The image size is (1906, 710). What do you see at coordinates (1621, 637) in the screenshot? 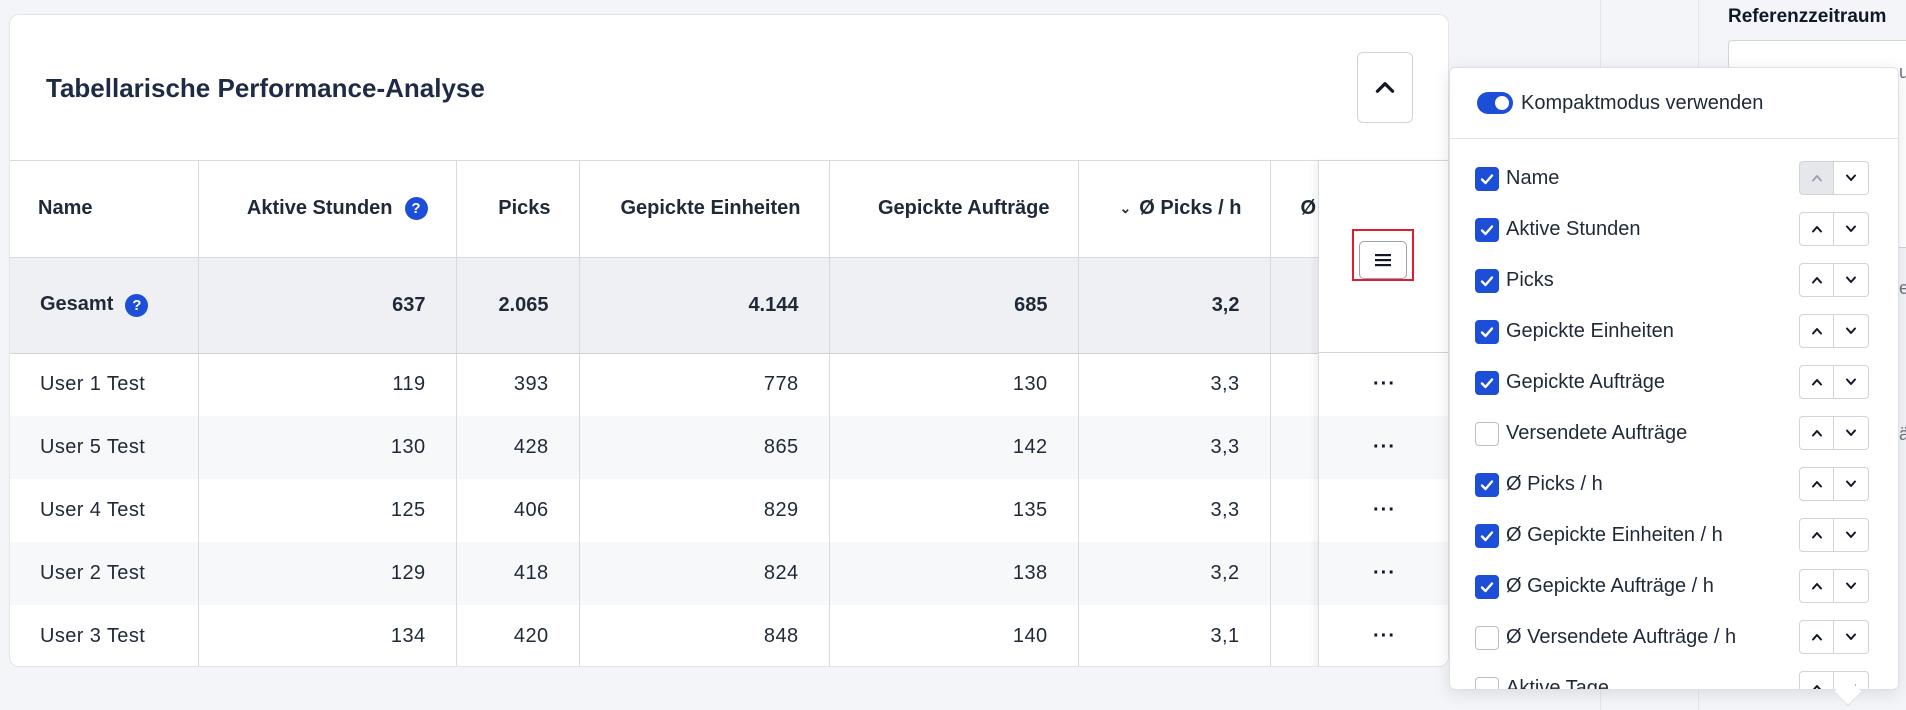
I see `column-option-label: Ø Versendete Aufträge / h` at bounding box center [1621, 637].